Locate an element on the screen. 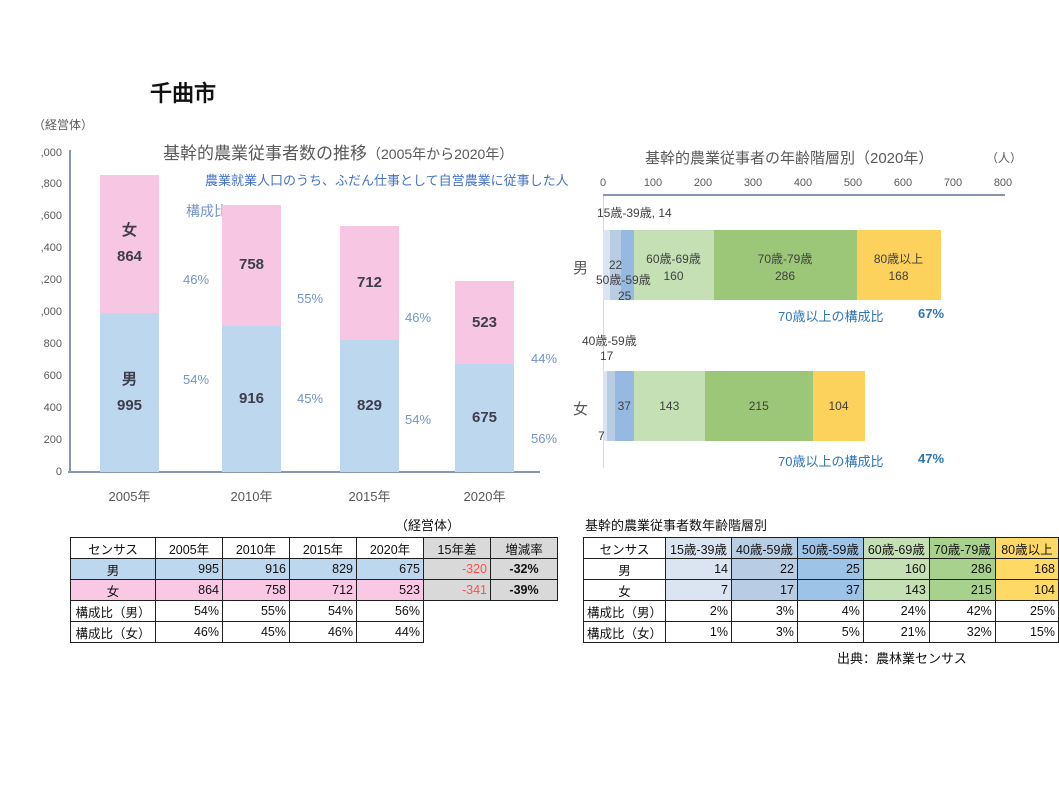 Image resolution: width=1059 pixels, height=794 pixels. pct-label: 44% is located at coordinates (544, 358).